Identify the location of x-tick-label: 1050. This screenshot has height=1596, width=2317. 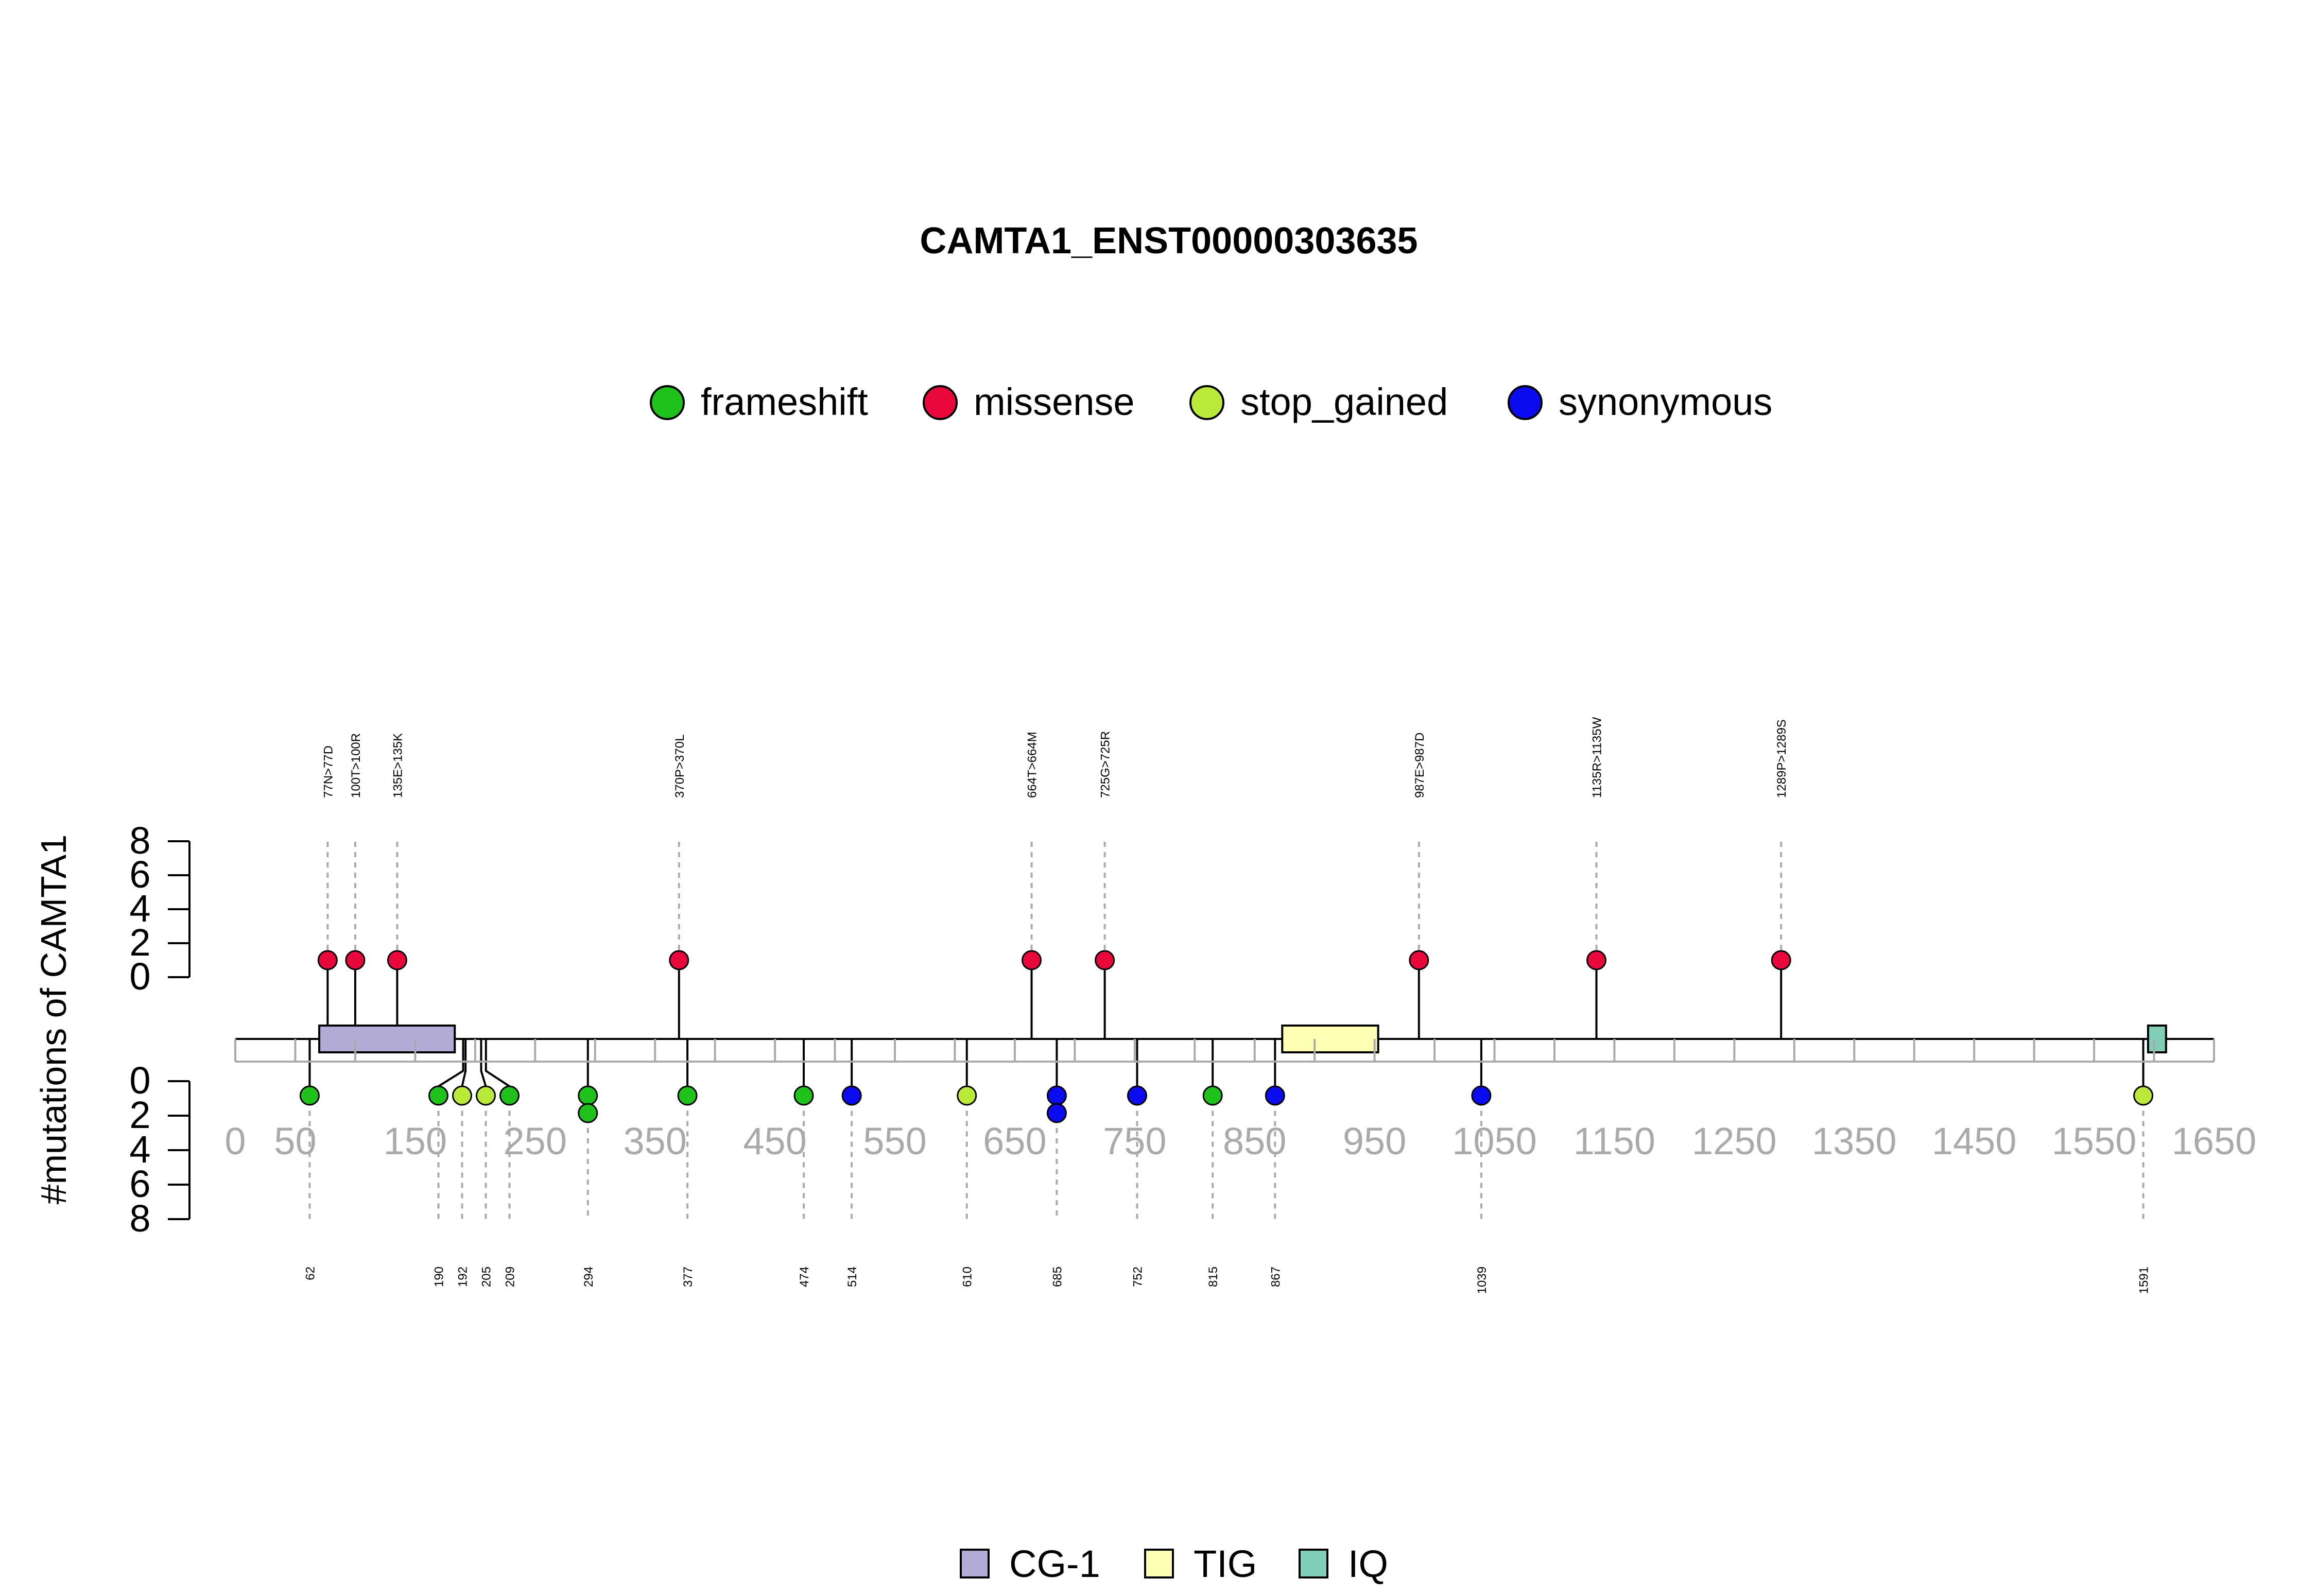
(1494, 1141).